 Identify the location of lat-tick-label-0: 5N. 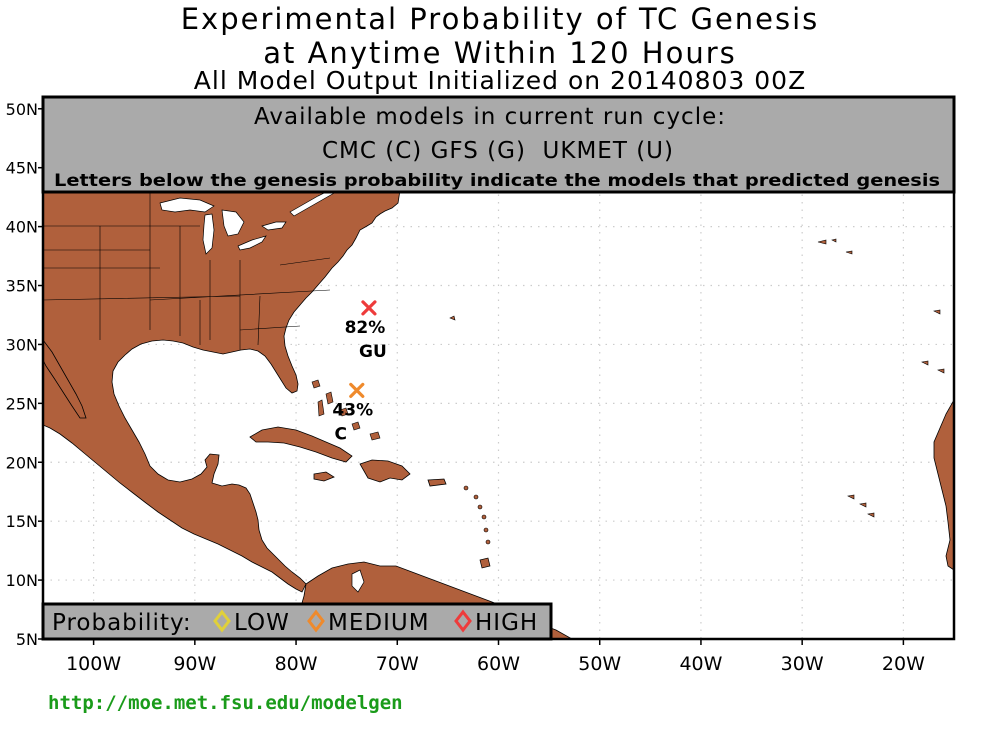
(27, 639).